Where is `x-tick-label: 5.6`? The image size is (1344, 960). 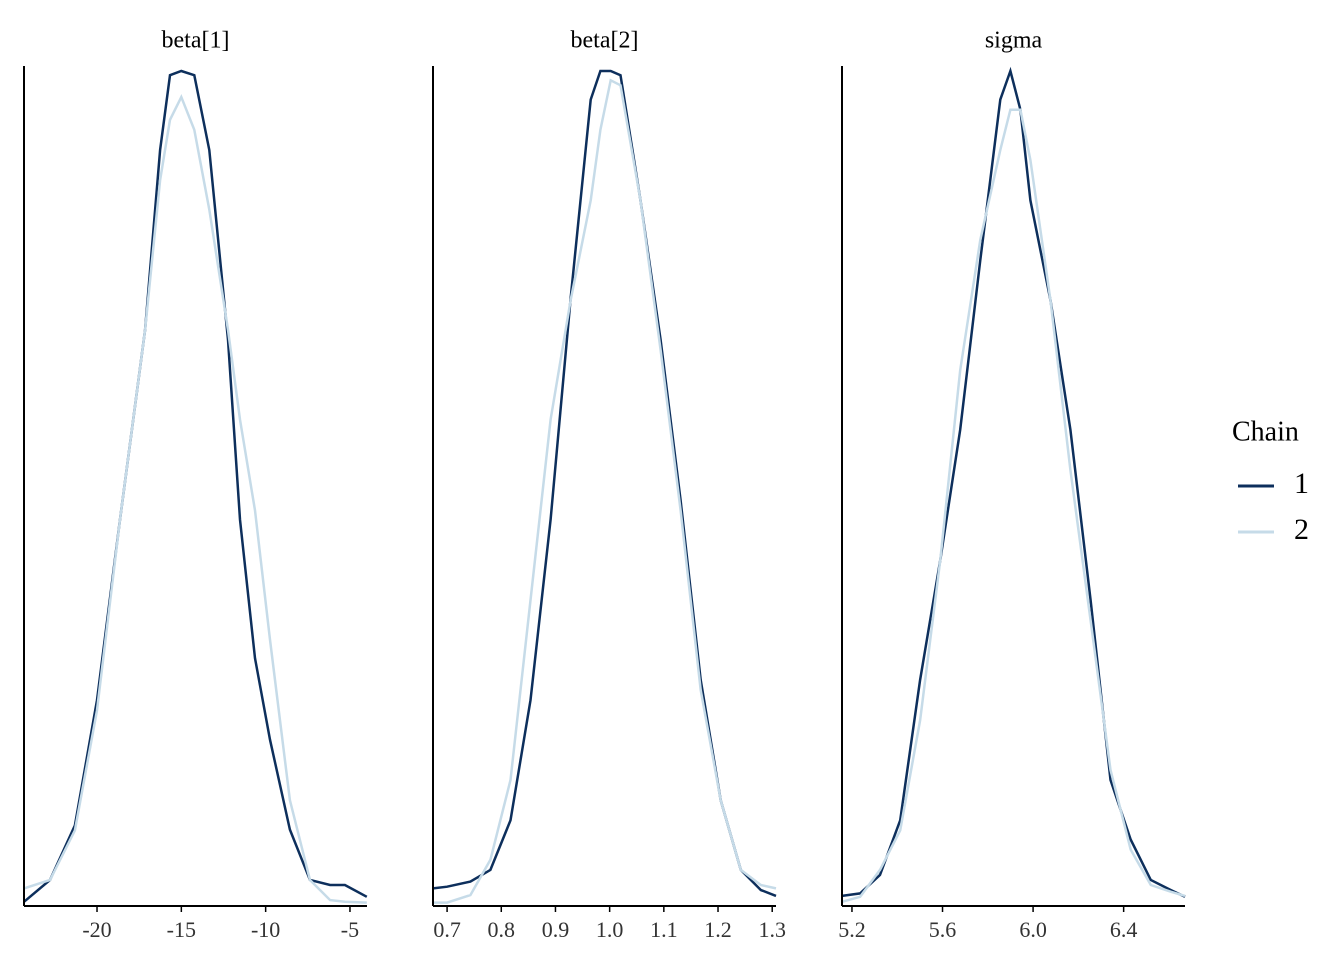
x-tick-label: 5.6 is located at coordinates (943, 929).